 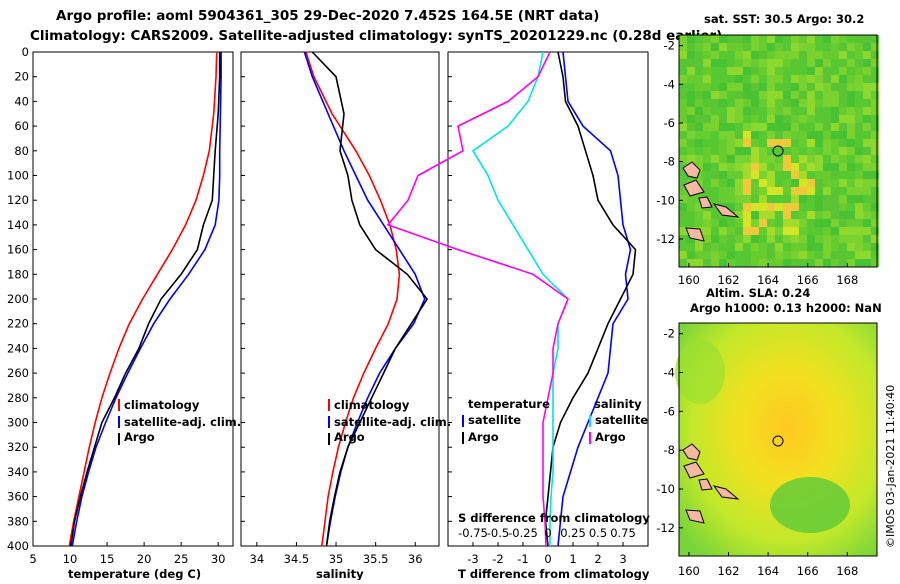 What do you see at coordinates (376, 559) in the screenshot?
I see `x-tick-label: 35.5` at bounding box center [376, 559].